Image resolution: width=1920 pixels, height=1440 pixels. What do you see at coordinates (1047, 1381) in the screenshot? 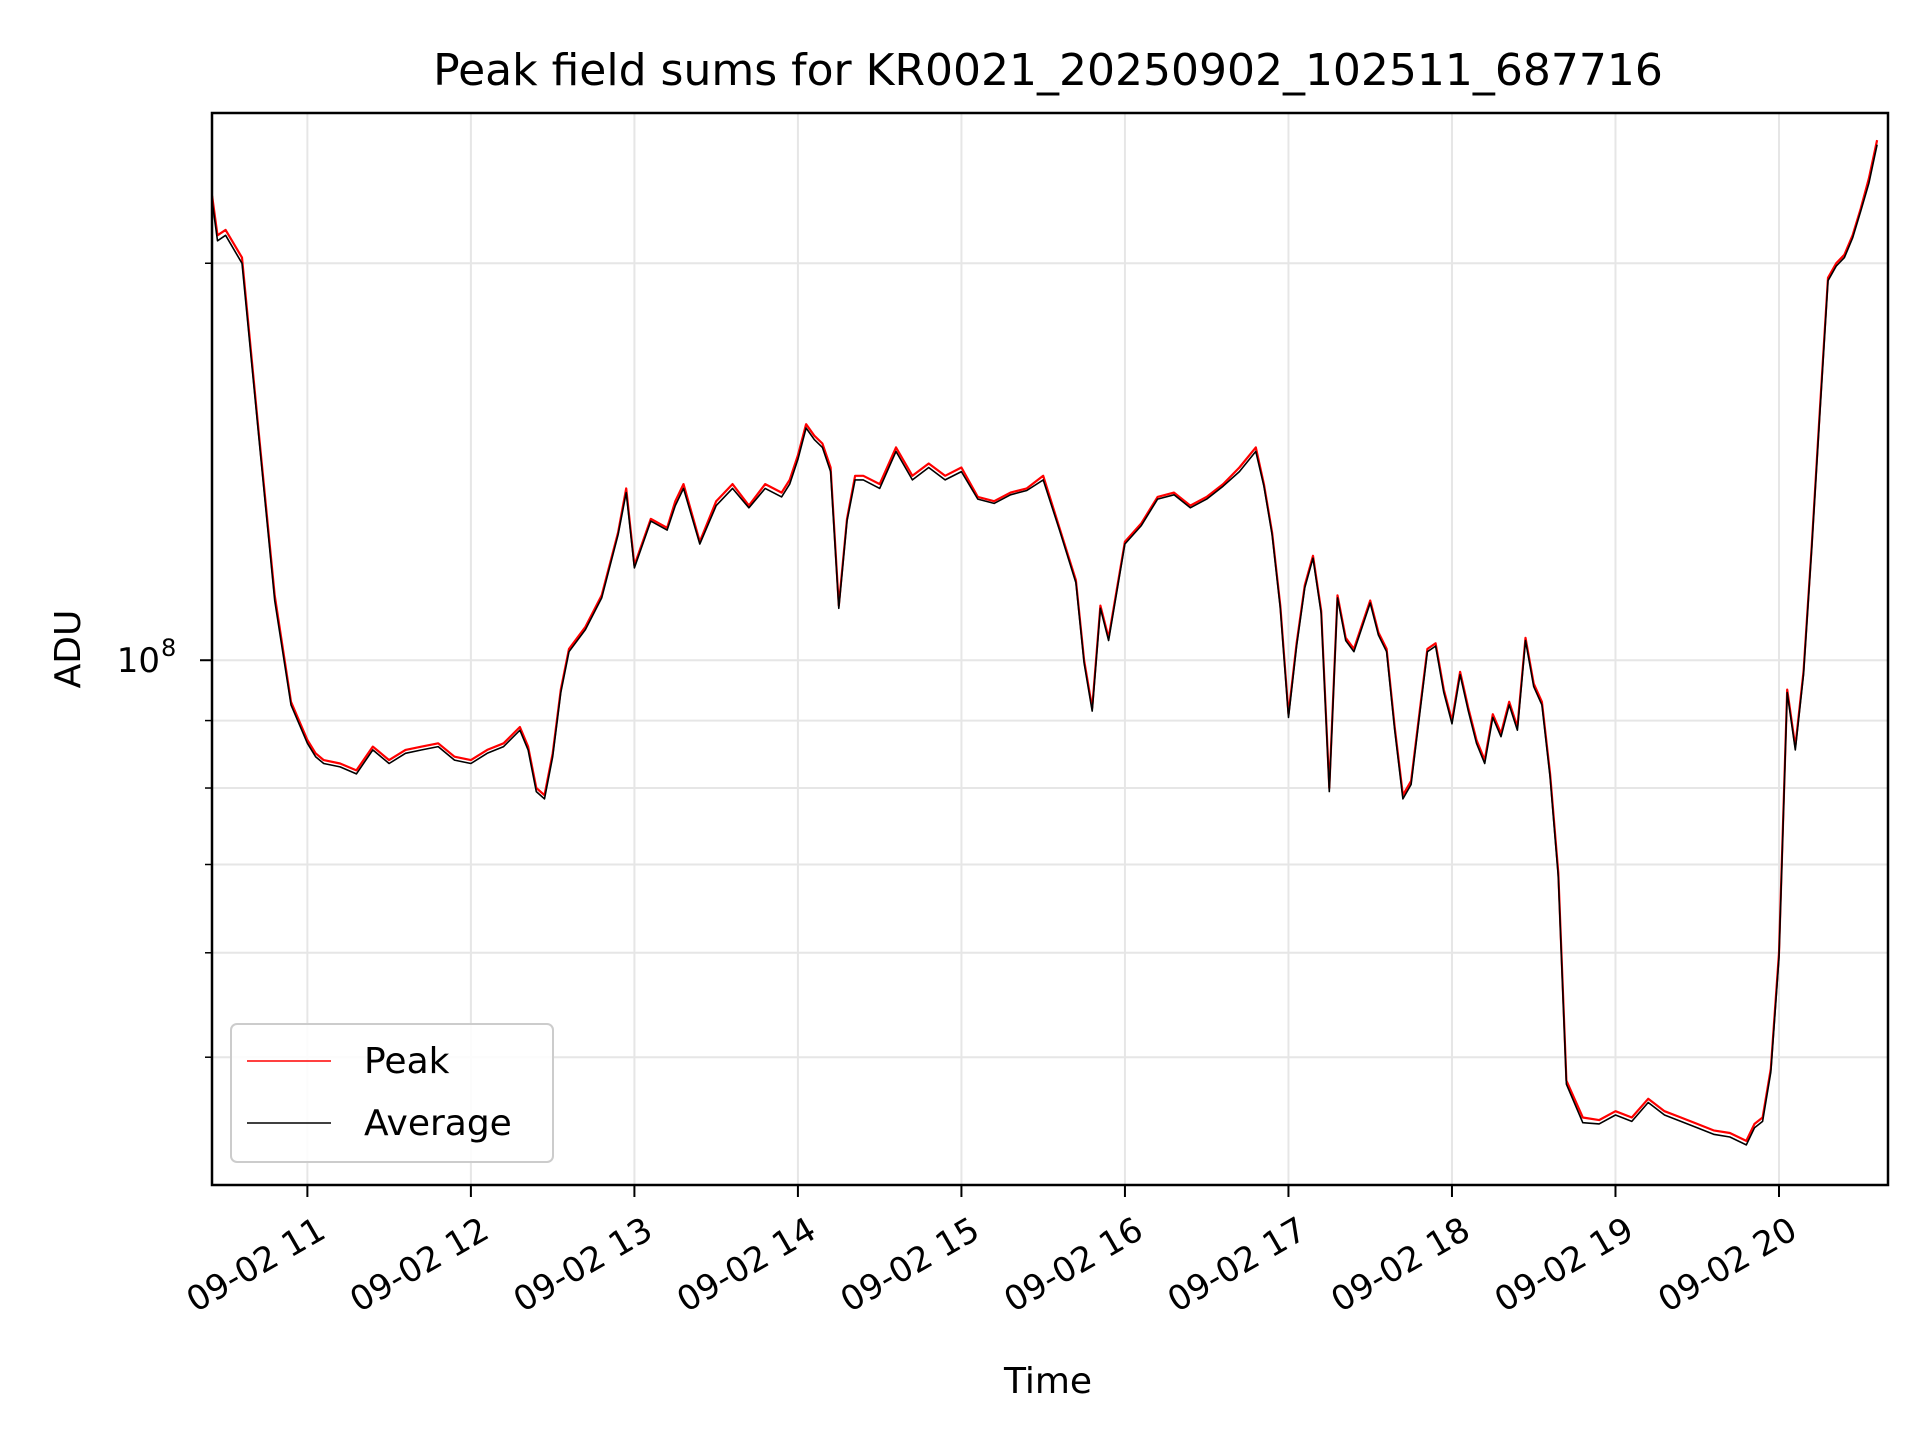
I see `x-axis-label: Time` at bounding box center [1047, 1381].